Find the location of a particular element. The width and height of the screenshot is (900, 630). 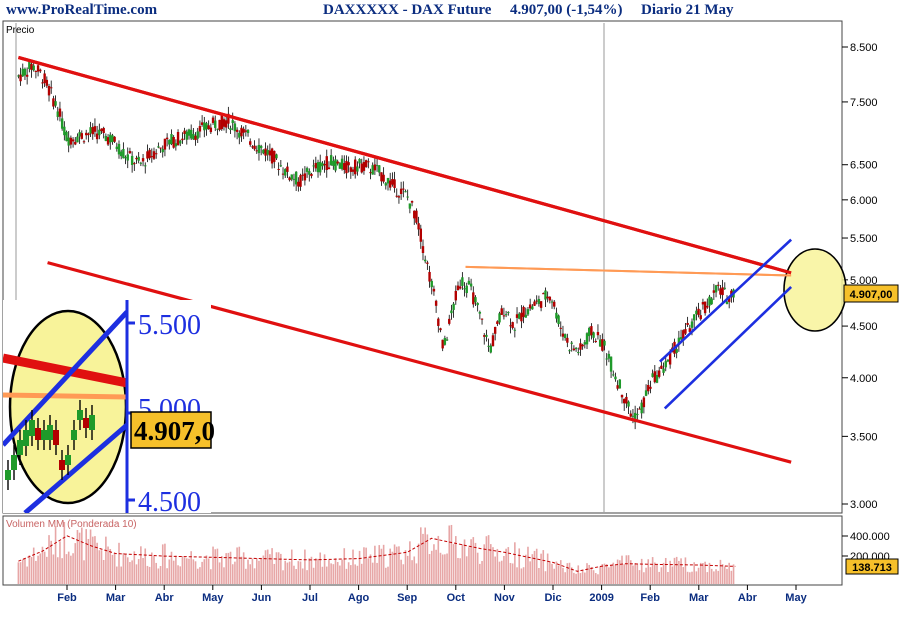

month-label: Nov is located at coordinates (505, 598).